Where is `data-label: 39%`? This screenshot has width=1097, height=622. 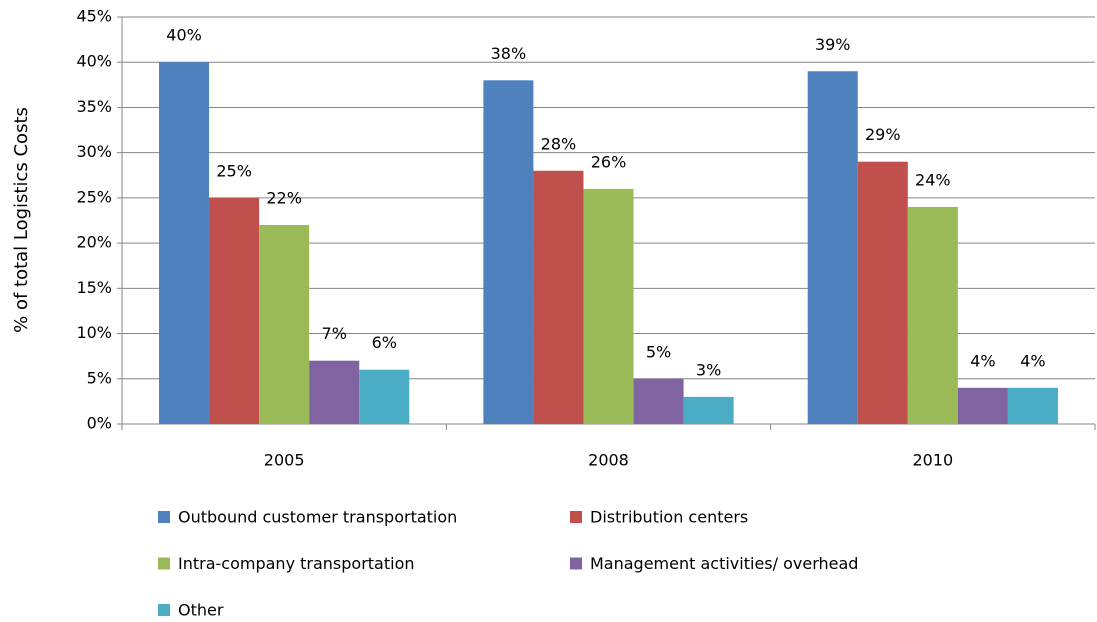
data-label: 39% is located at coordinates (833, 44).